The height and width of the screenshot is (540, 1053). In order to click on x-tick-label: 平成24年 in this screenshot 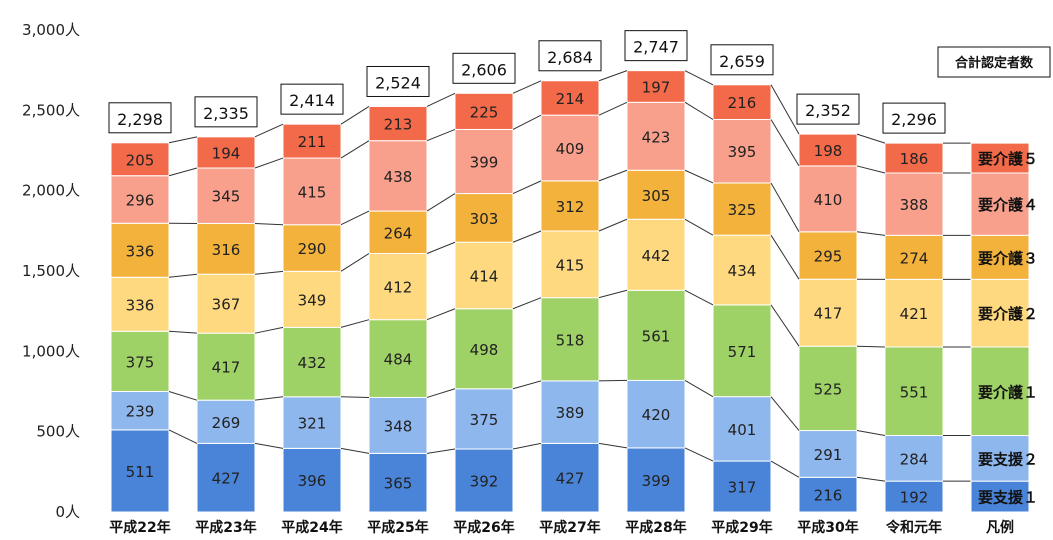, I will do `click(311, 527)`.